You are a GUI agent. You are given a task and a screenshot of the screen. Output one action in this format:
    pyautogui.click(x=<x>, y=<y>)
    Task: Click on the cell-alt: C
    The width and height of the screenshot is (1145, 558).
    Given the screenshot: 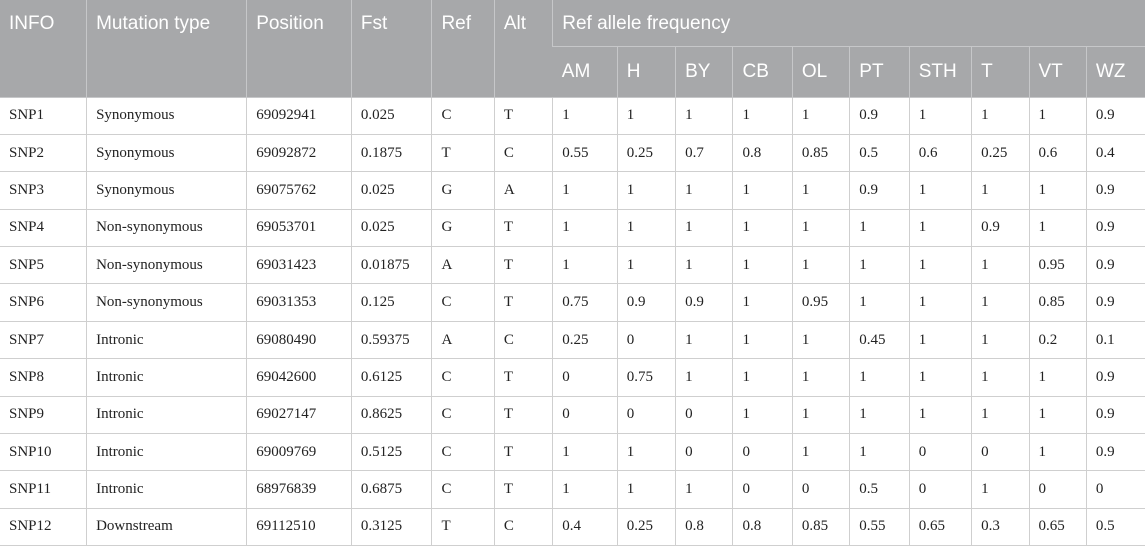 What is the action you would take?
    pyautogui.click(x=523, y=153)
    